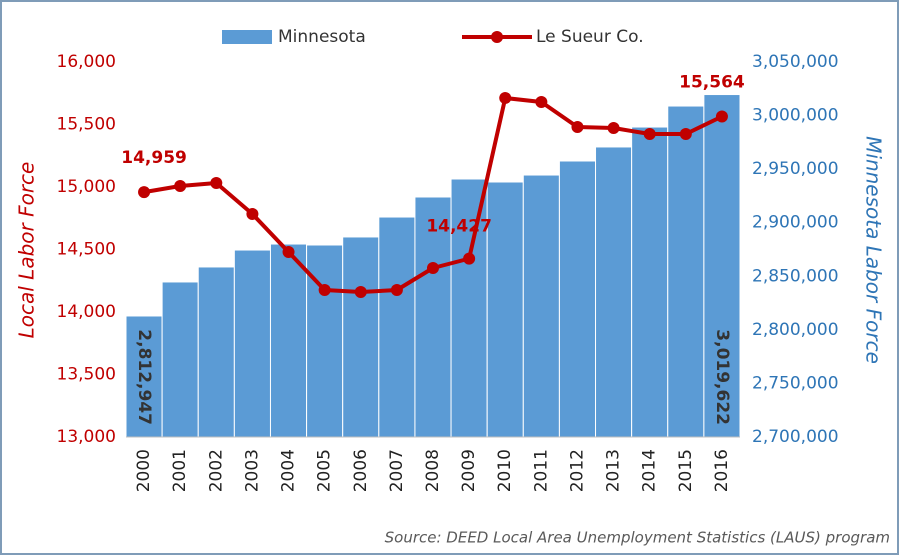 The image size is (899, 555). I want to click on x-tick-label: 2007, so click(397, 470).